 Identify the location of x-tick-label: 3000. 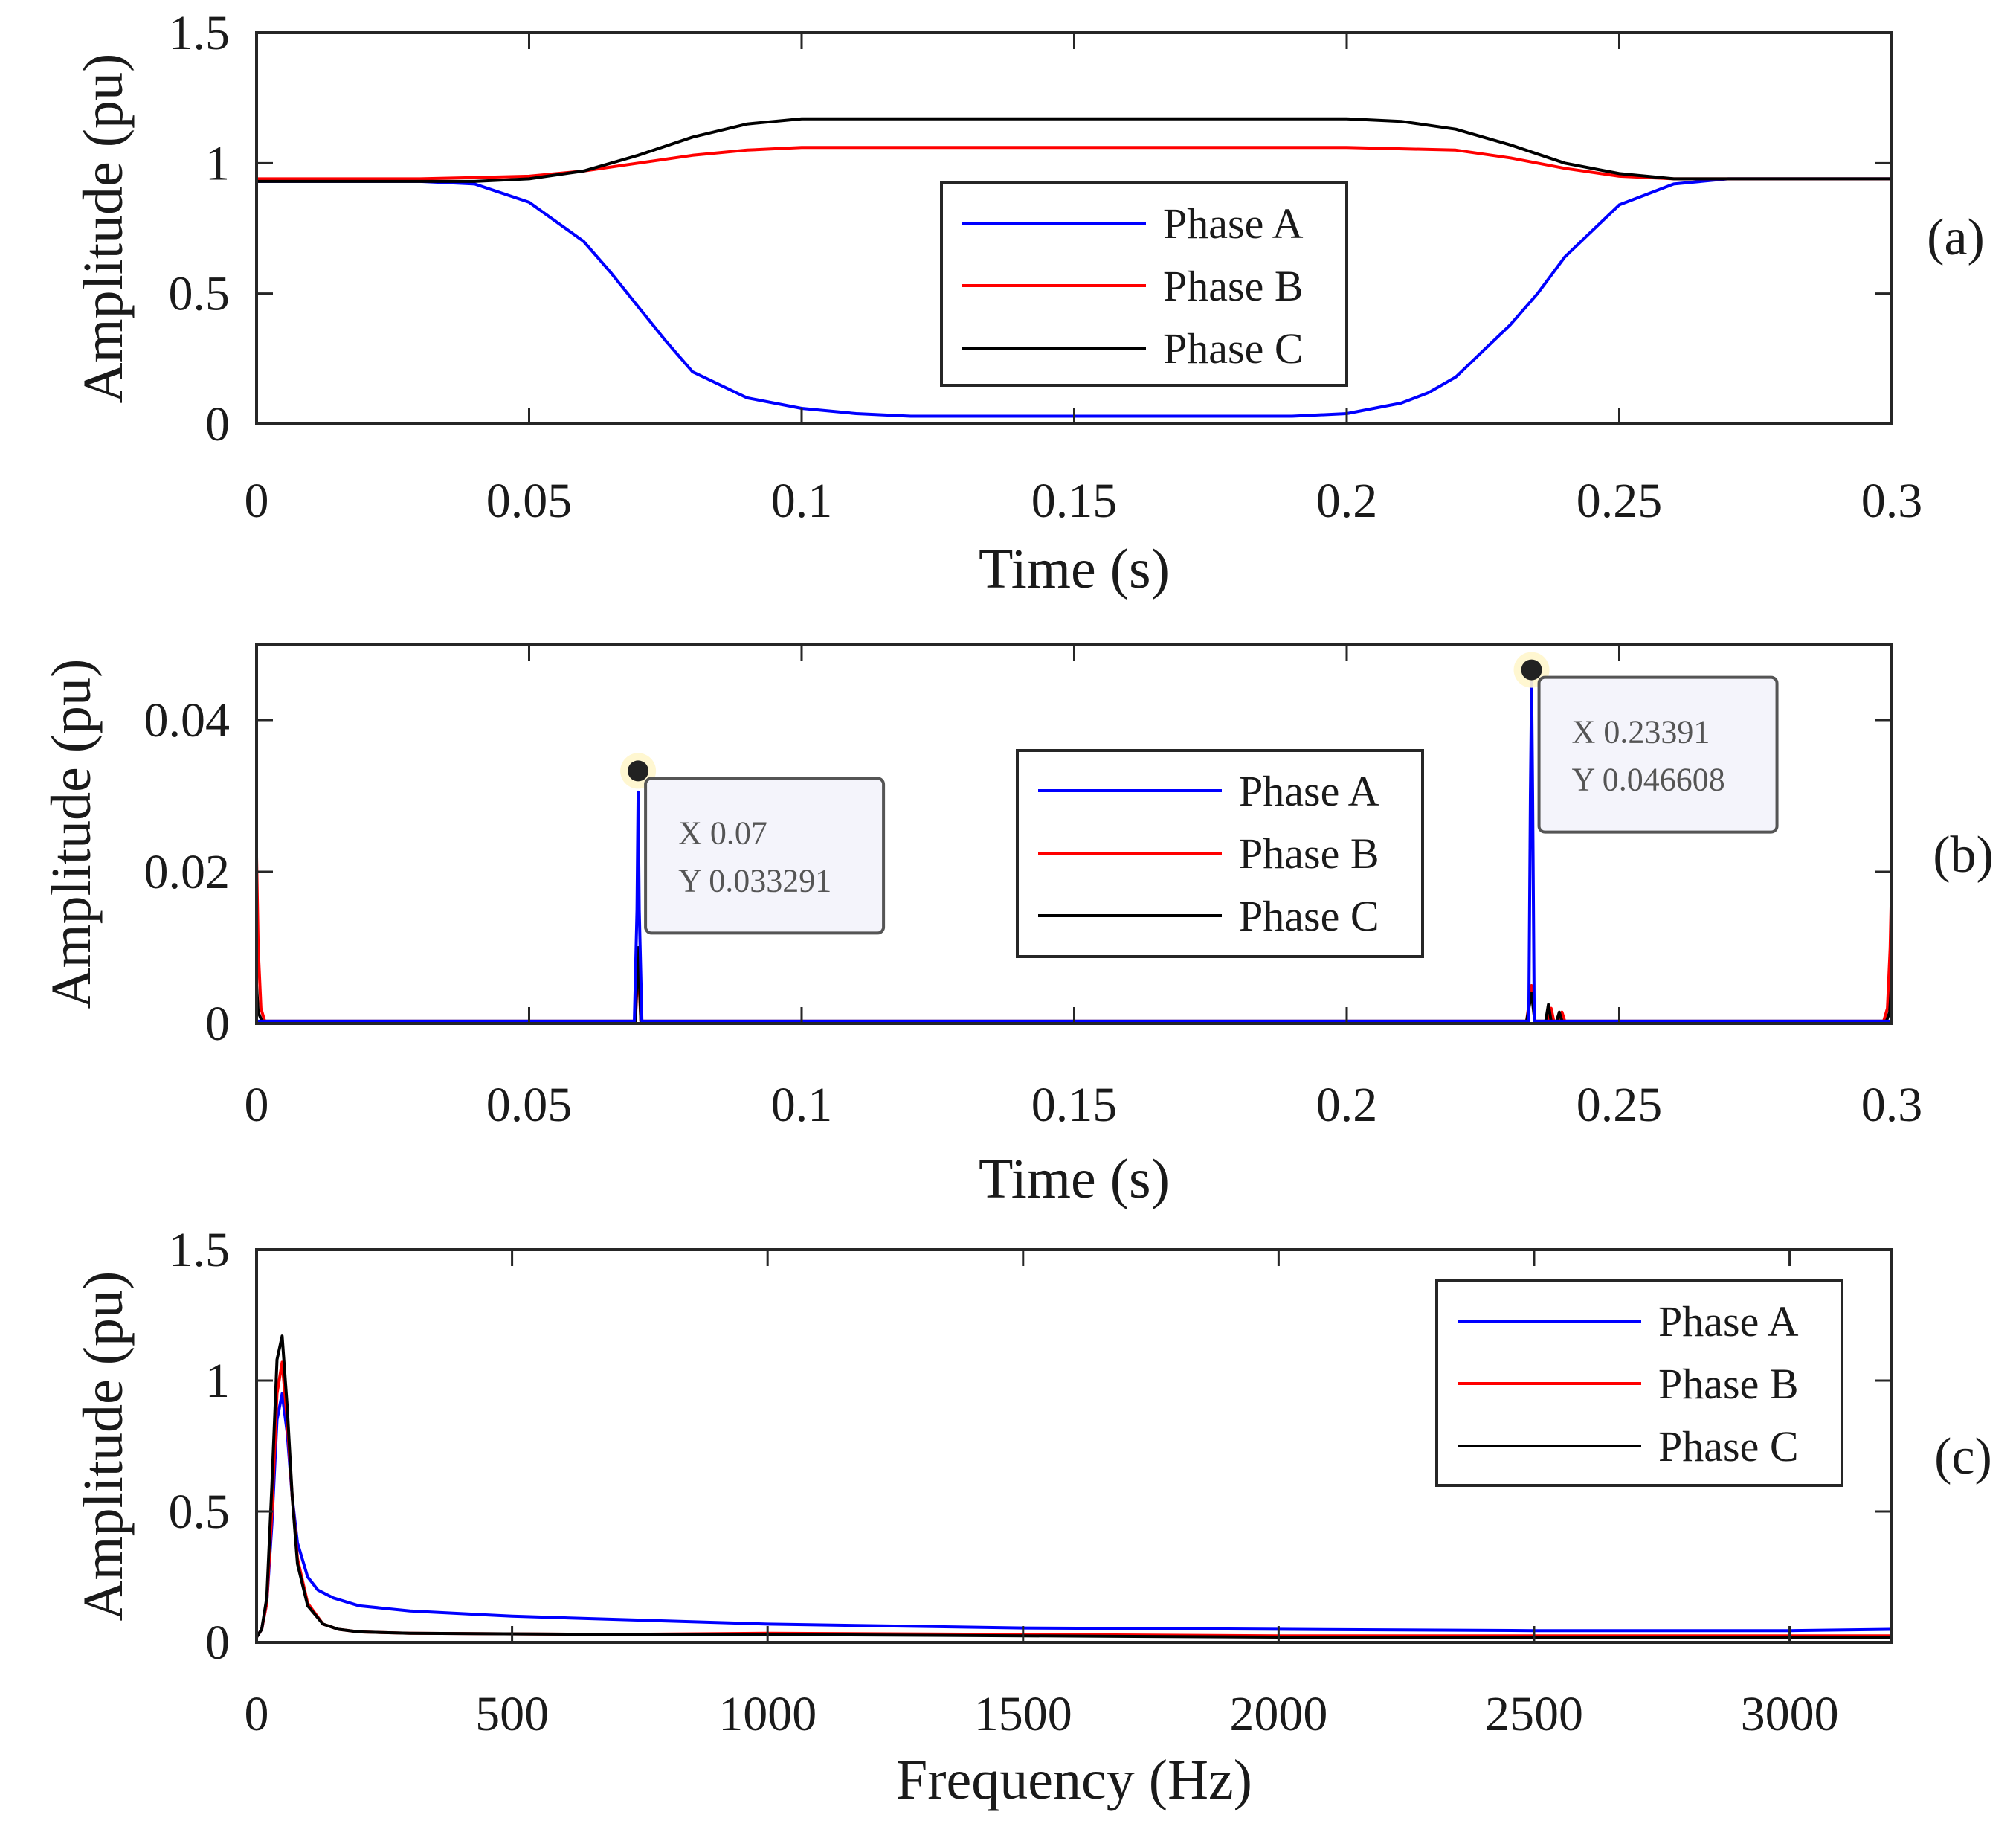
(1790, 1714).